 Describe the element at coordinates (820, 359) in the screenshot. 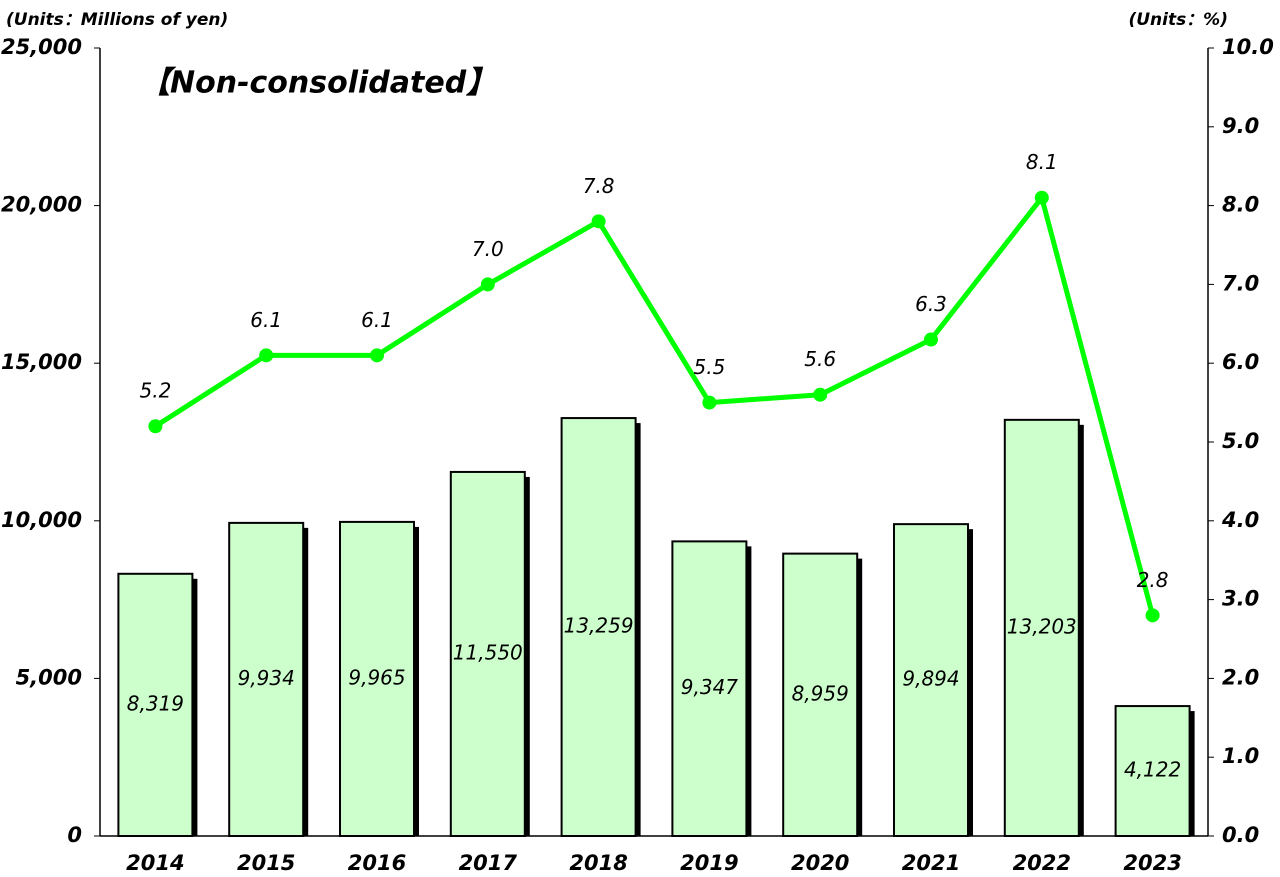

I see `line-value-label: 5.6` at that location.